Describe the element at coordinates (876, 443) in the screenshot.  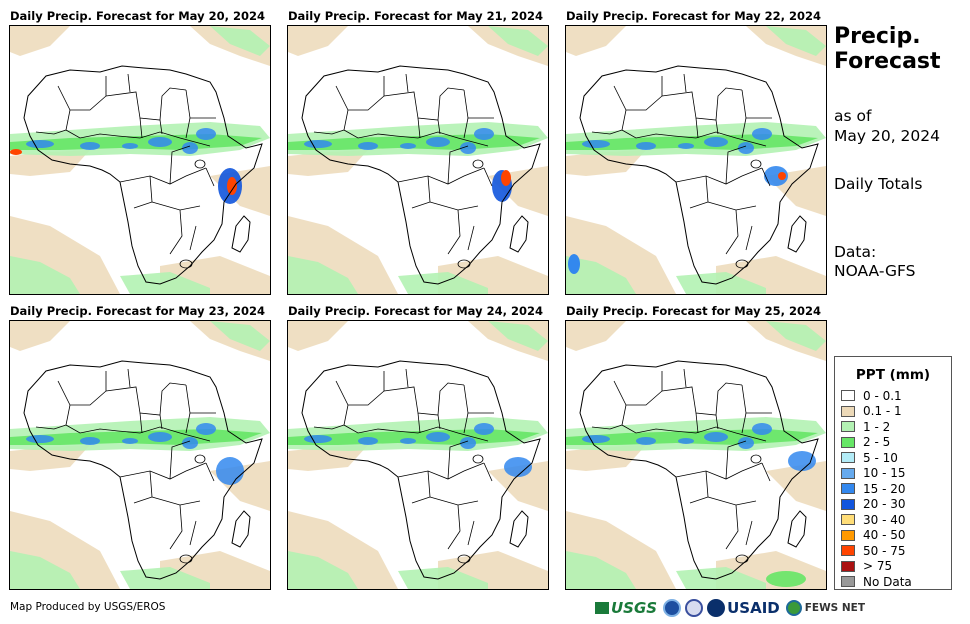
I see `legend-item: 2 - 5` at that location.